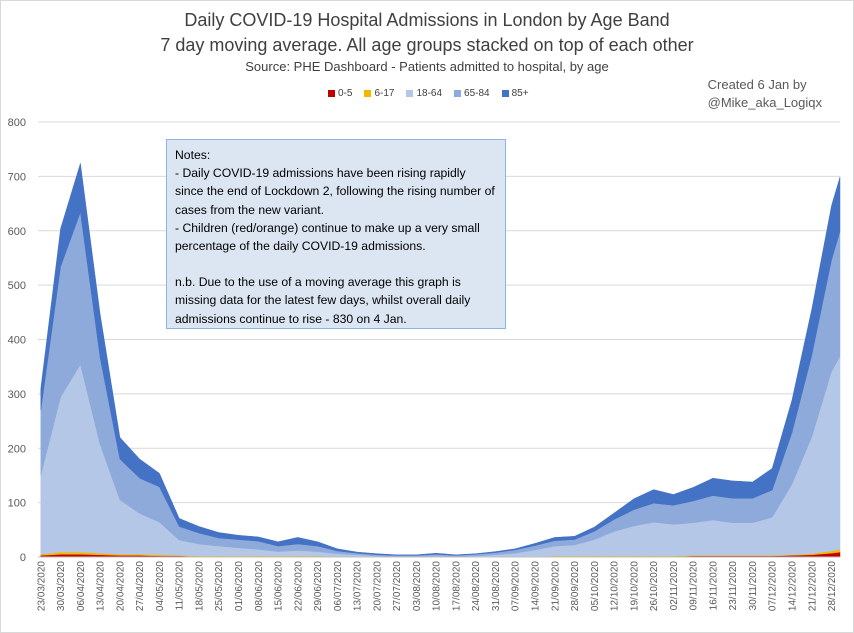 This screenshot has height=633, width=854. What do you see at coordinates (832, 586) in the screenshot?
I see `x-tick-label: 28/12/2020` at bounding box center [832, 586].